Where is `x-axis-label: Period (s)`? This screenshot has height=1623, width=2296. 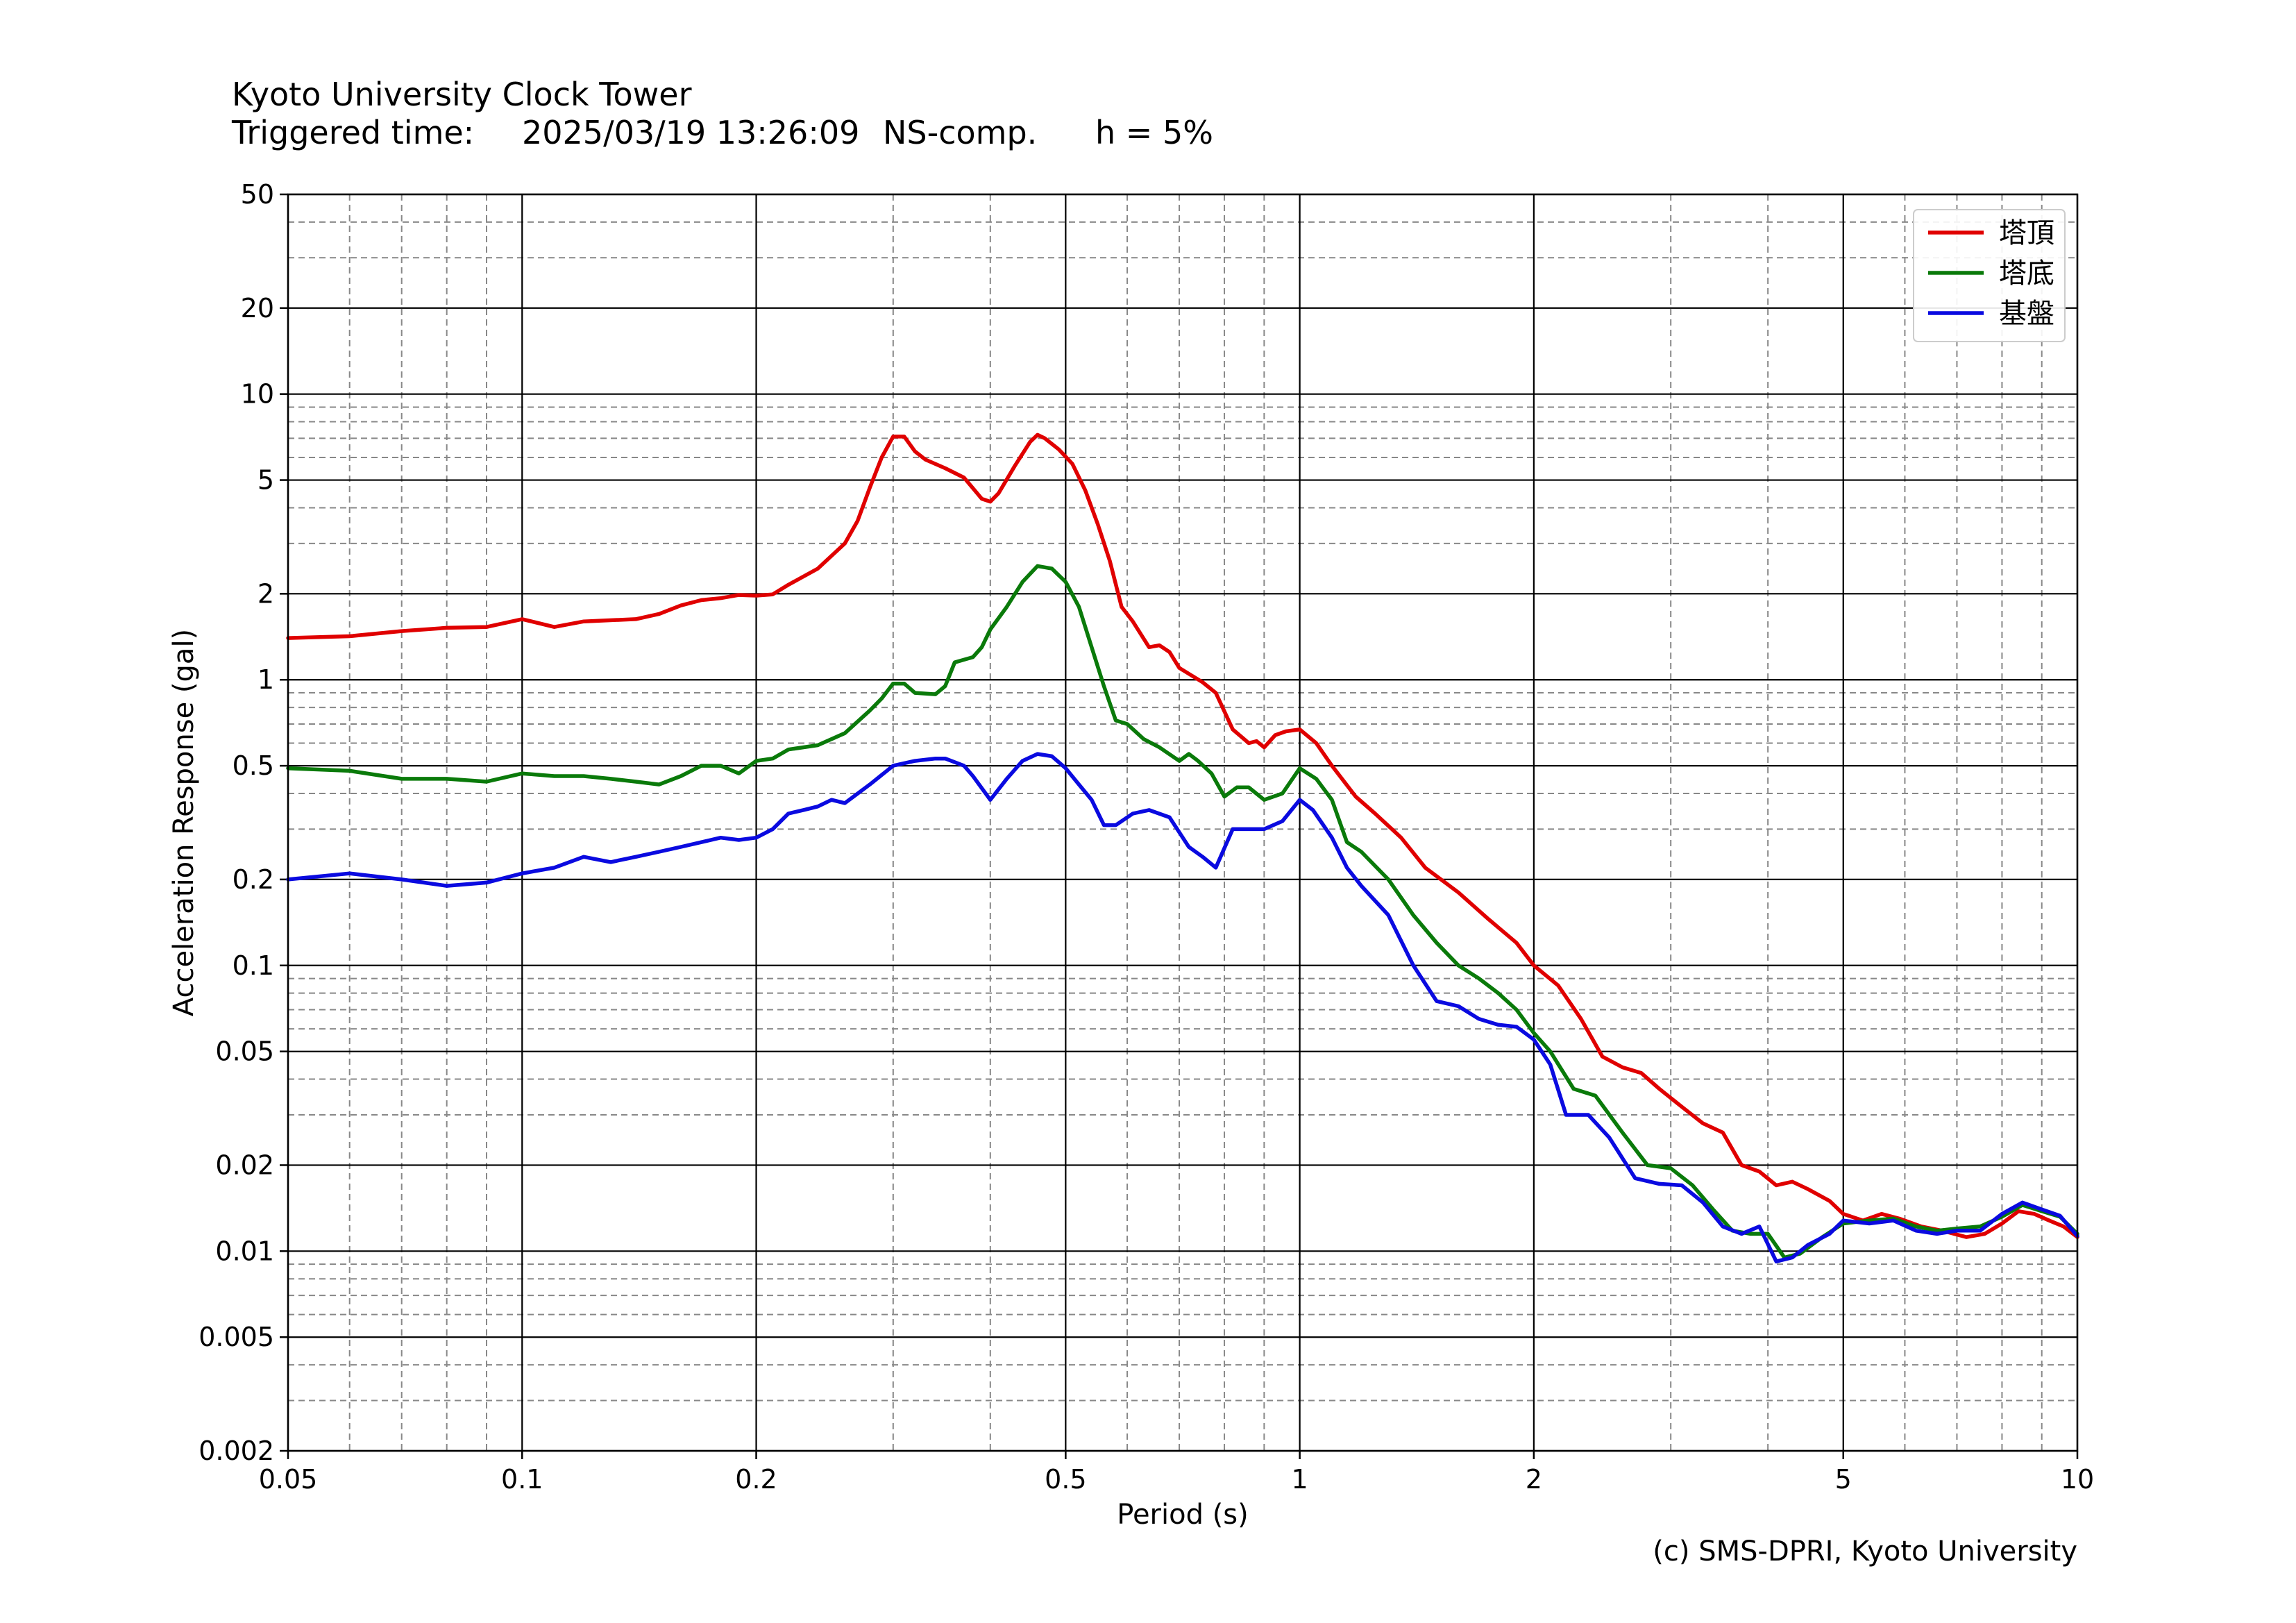
x-axis-label: Period (s) is located at coordinates (1183, 1515).